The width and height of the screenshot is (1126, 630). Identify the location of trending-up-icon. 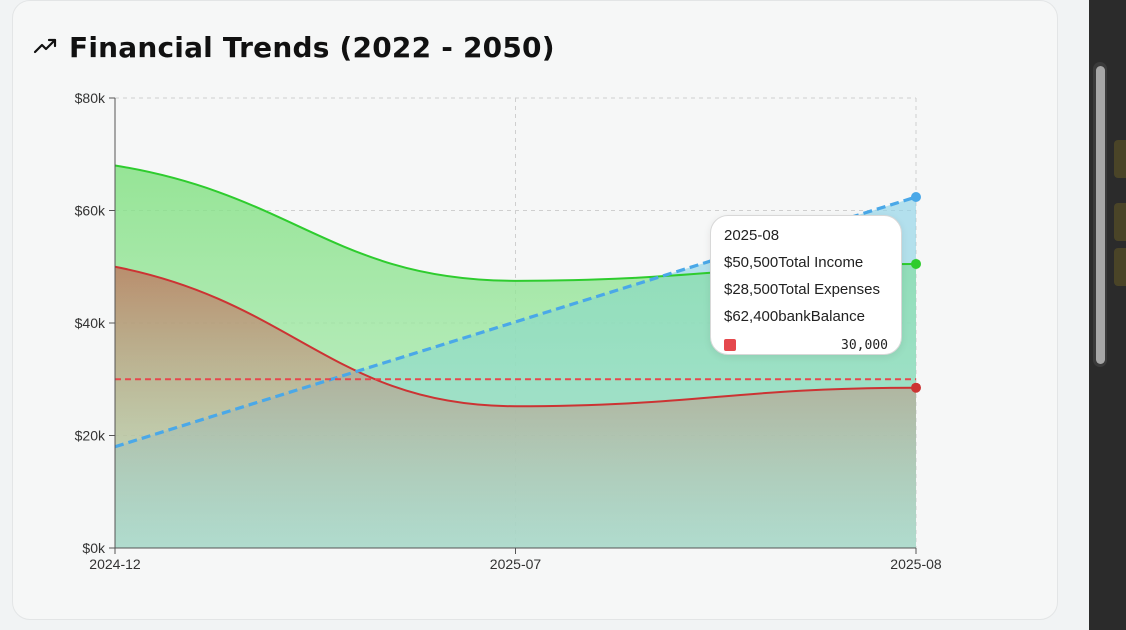
(46, 47).